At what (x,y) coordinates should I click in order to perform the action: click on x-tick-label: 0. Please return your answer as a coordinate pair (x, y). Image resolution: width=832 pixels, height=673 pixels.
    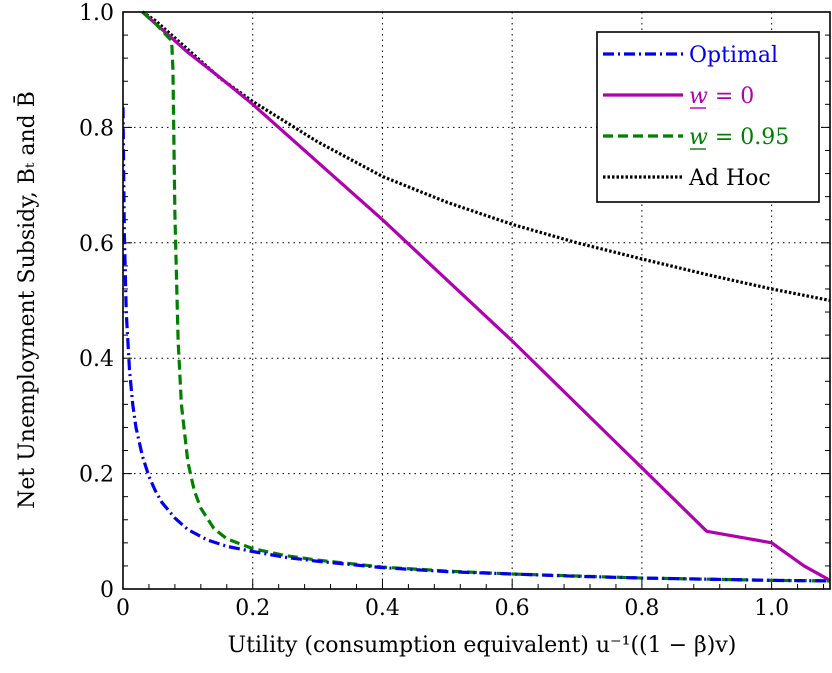
    Looking at the image, I should click on (123, 608).